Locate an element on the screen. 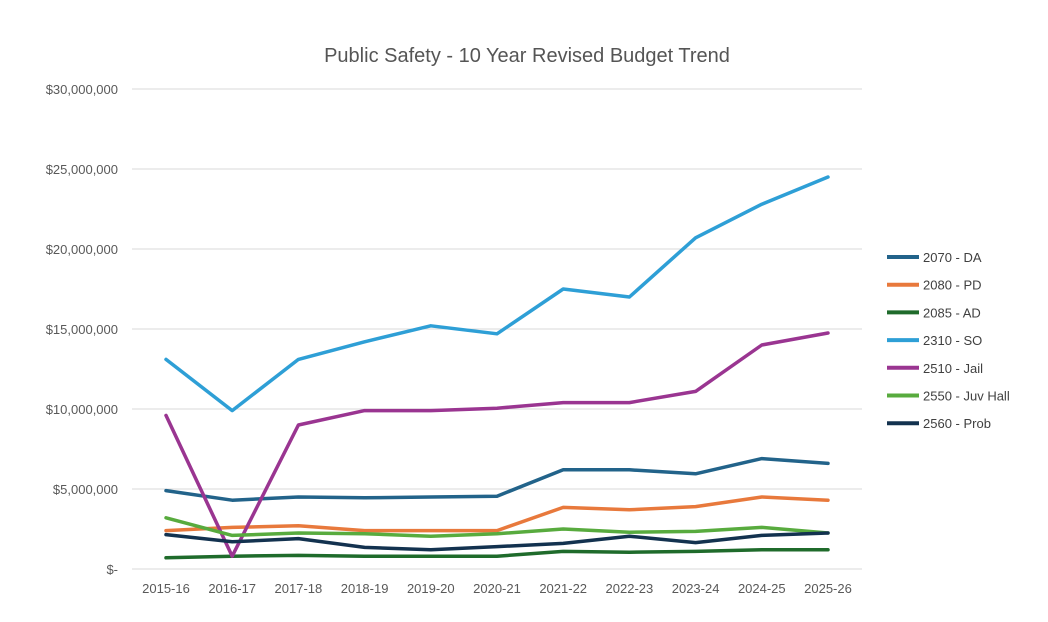 The image size is (1048, 622). y-tick-label: $5,000,000 is located at coordinates (85, 489).